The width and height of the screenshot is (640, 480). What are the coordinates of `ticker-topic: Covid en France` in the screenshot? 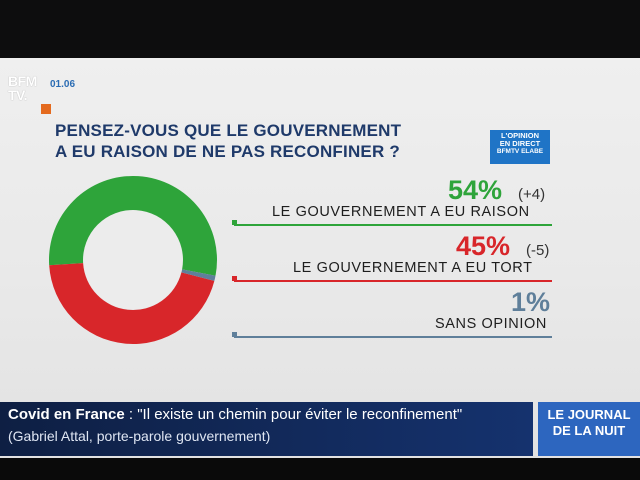 It's located at (66, 414).